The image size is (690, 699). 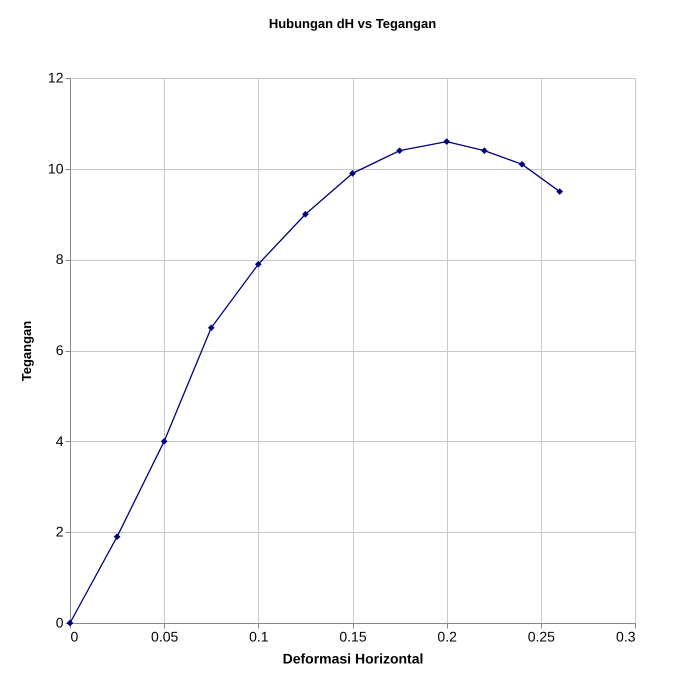 I want to click on x-tick-label: 0, so click(x=74, y=636).